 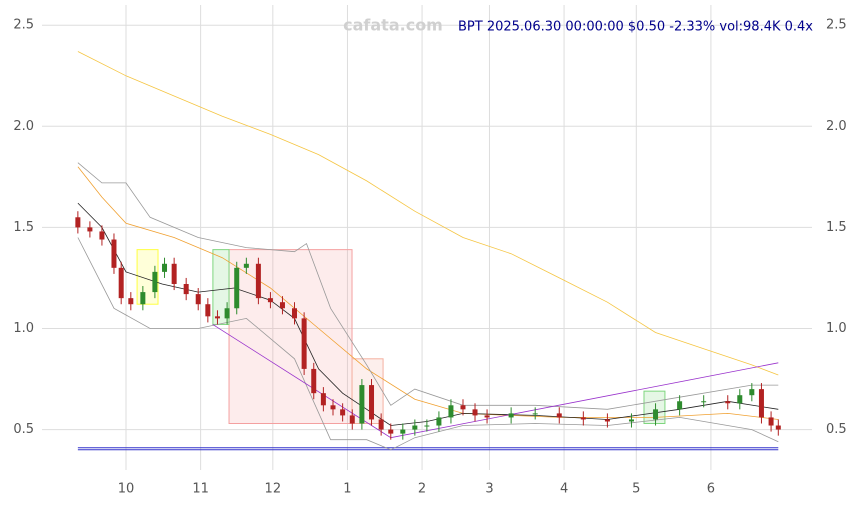 I want to click on x-tick-label: 12, so click(x=273, y=489).